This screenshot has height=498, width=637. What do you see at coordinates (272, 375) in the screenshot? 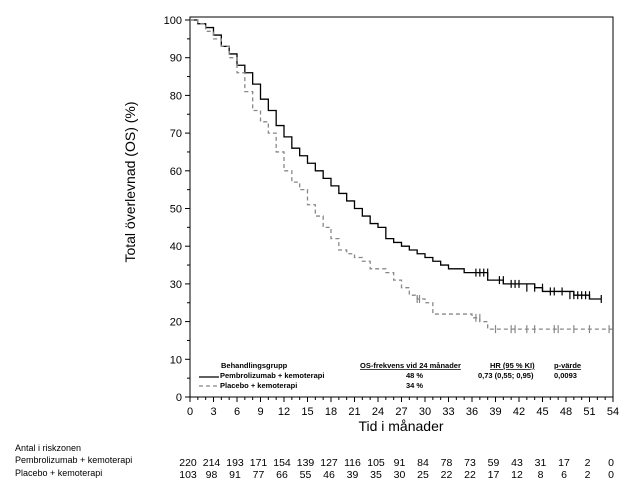
I see `legend-label-pembrolizumab: Pembrolizumab + kemoterapi` at bounding box center [272, 375].